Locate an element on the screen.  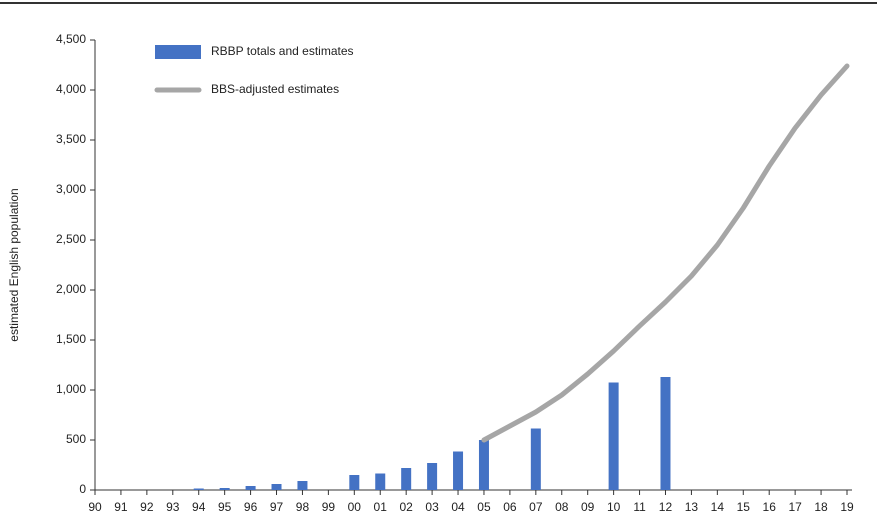
x-tick-label: 06 is located at coordinates (510, 507).